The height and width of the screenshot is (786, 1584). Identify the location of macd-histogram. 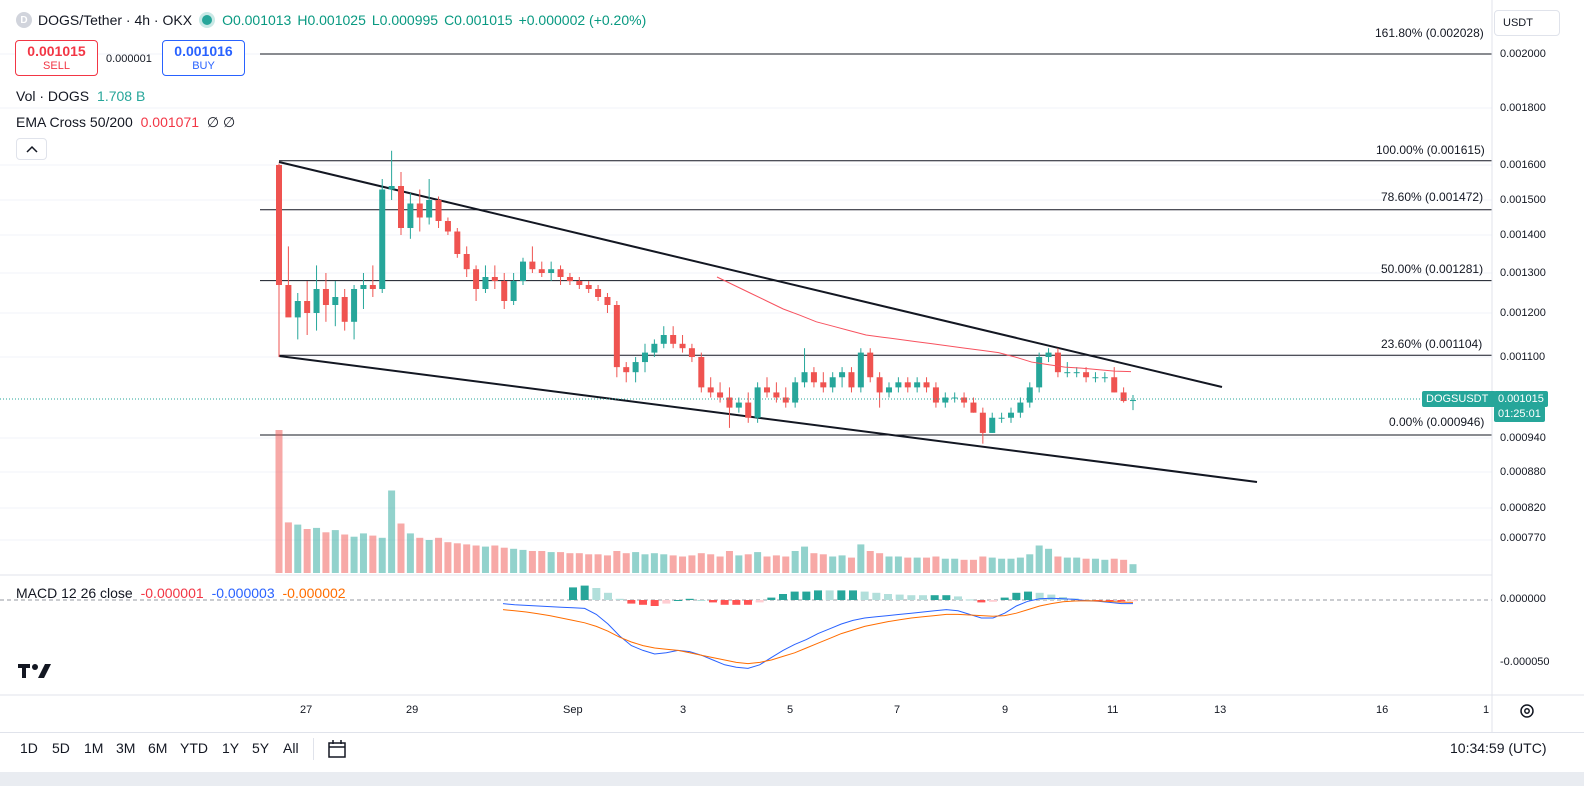
(853, 595).